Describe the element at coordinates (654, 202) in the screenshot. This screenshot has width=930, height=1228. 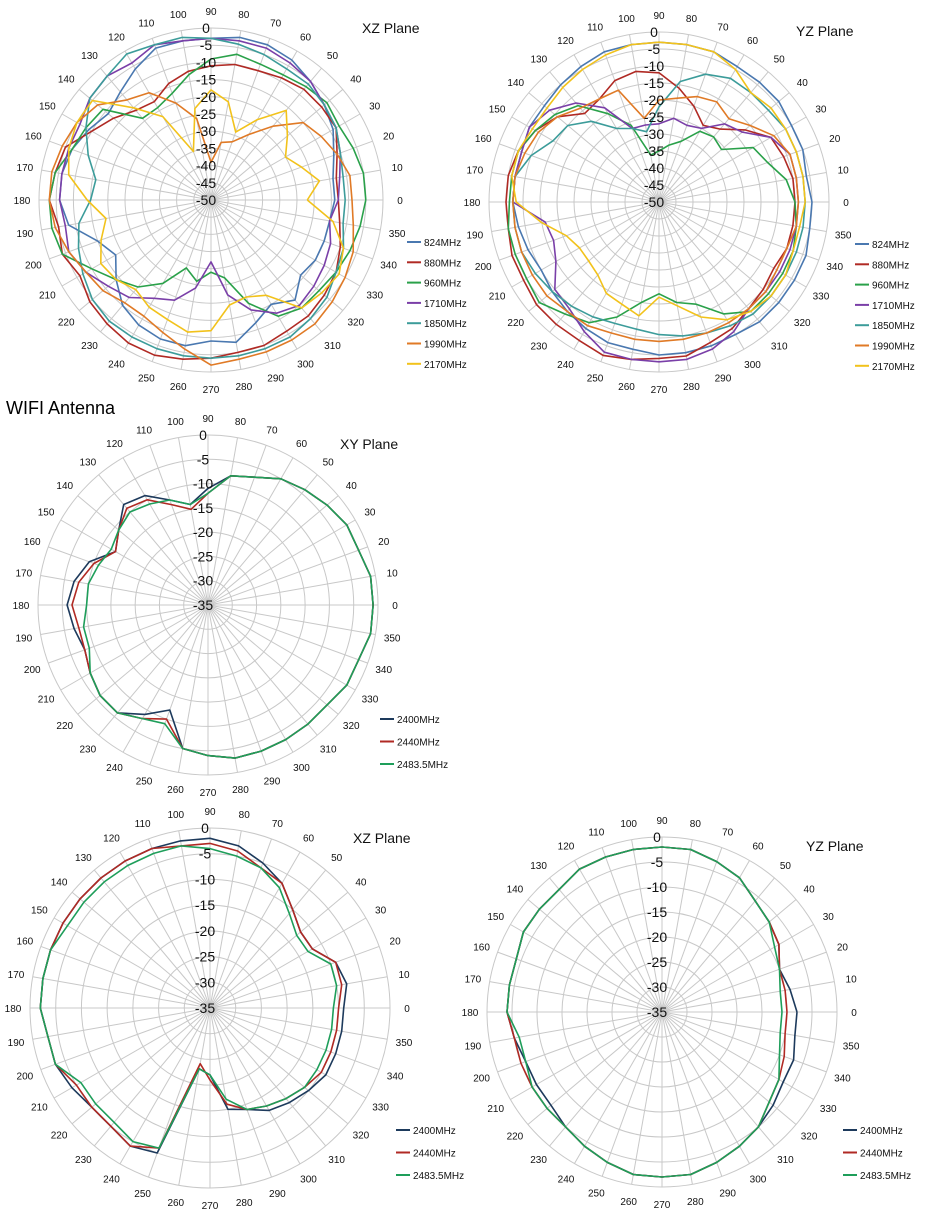
I see `ring-tick-label: -50` at that location.